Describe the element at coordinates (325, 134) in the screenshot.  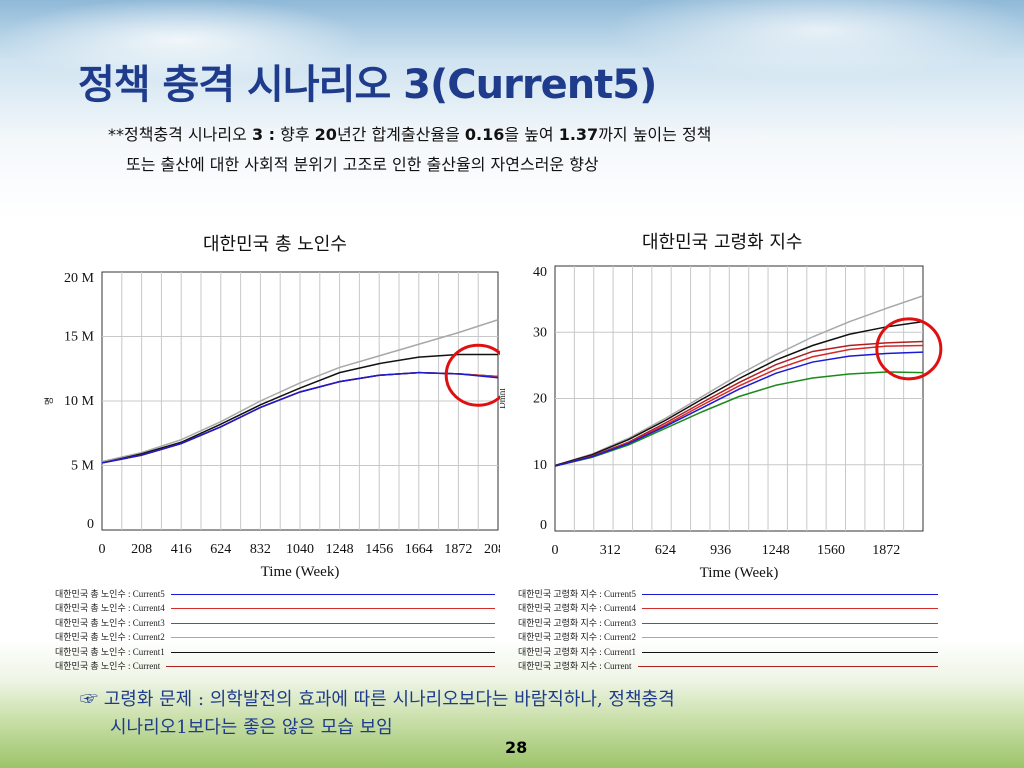
I see `subtitle-part: 20` at that location.